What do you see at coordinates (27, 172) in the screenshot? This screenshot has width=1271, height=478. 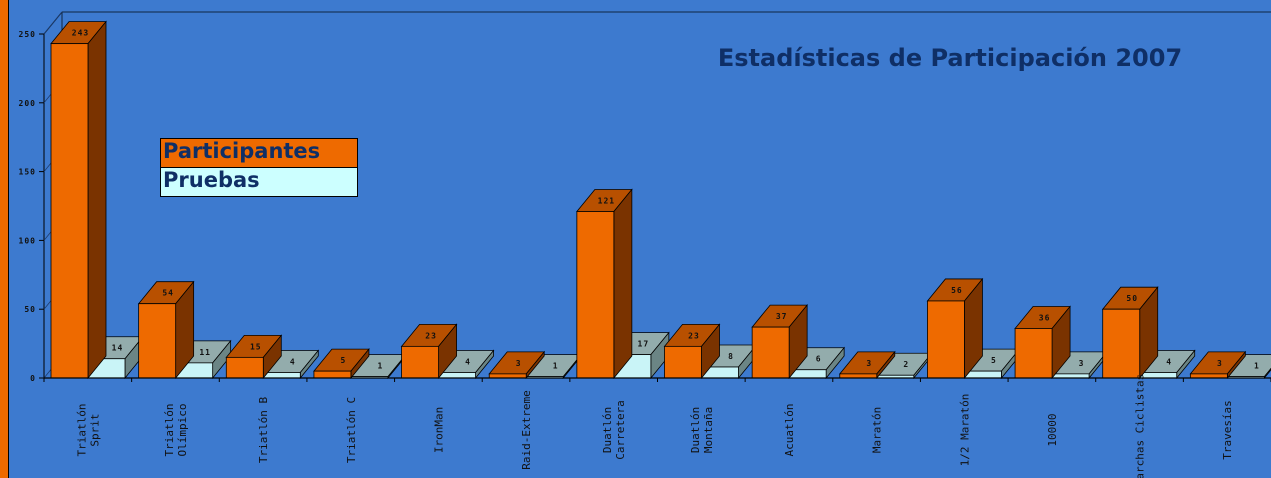 I see `y-tick-label: 150` at bounding box center [27, 172].